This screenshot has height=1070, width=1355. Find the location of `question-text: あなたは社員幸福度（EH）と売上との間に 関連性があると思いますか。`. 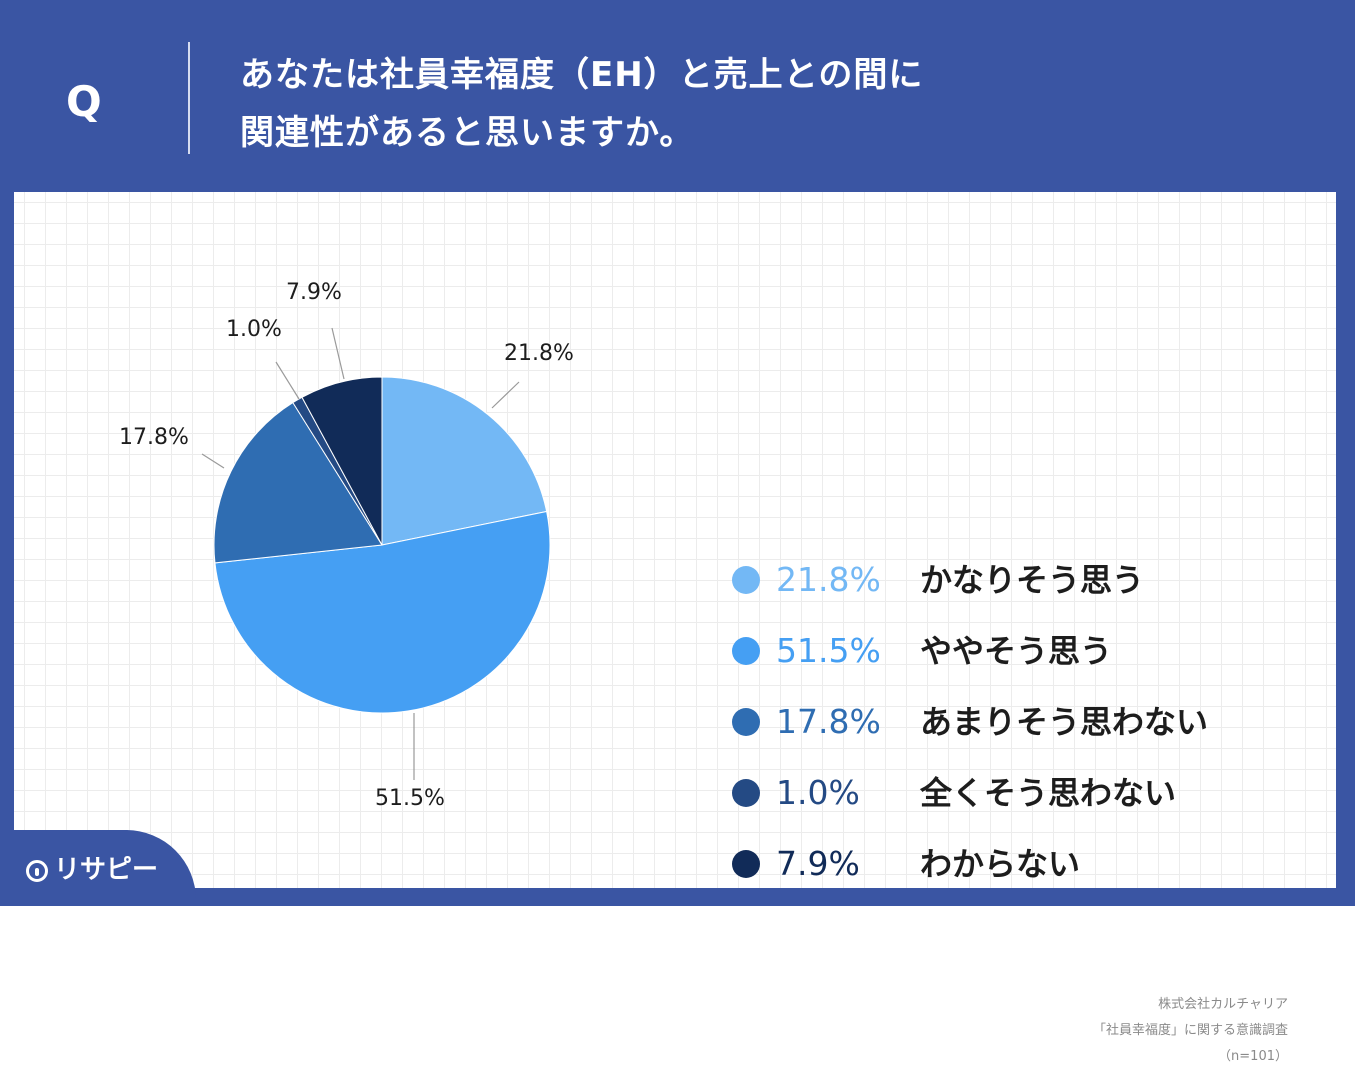

question-text: あなたは社員幸福度（EH）と売上との間に 関連性があると思いますか。 is located at coordinates (581, 104).